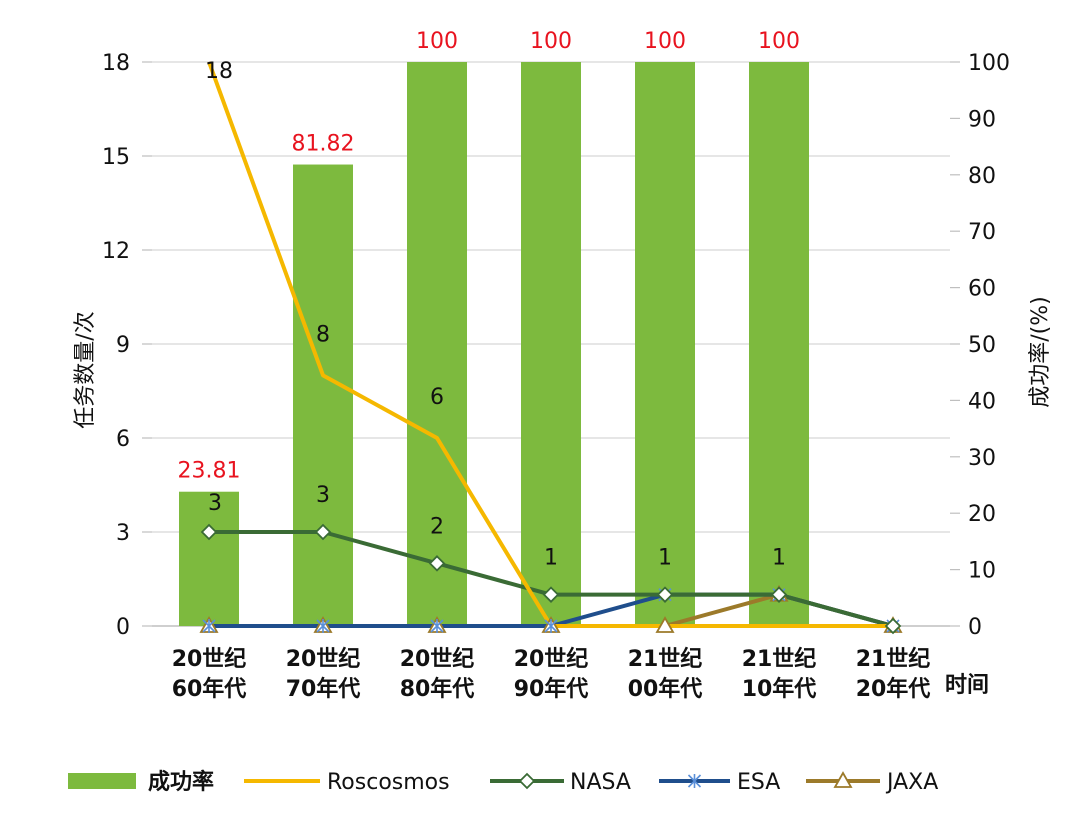  Describe the element at coordinates (600, 782) in the screenshot. I see `legend-label: NASA` at that location.